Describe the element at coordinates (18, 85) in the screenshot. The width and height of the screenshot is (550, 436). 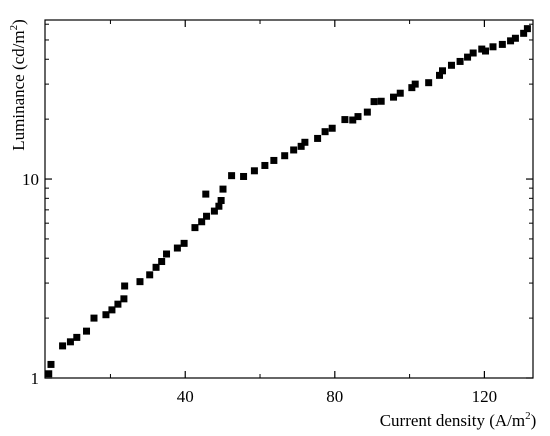
I see `y-axis-label: Luminance (cd/m2)` at that location.